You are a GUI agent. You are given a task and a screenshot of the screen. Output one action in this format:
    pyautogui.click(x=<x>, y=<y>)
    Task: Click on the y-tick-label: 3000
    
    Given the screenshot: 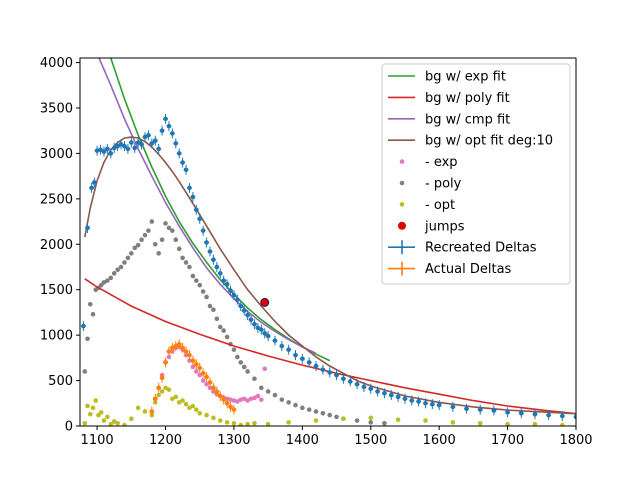 What is the action you would take?
    pyautogui.click(x=56, y=154)
    